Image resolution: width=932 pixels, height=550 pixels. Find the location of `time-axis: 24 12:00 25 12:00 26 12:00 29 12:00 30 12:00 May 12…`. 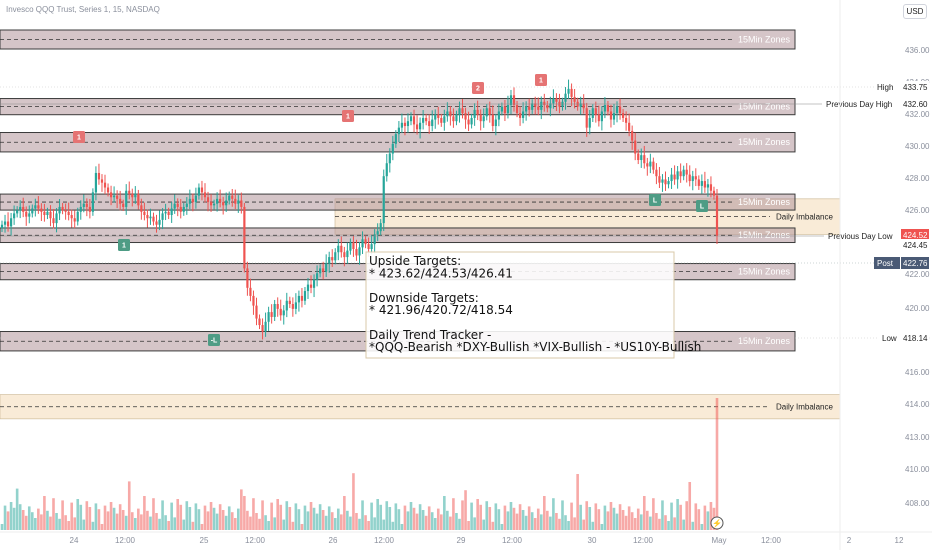

time-axis: 24 12:00 25 12:00 26 12:00 29 12:00 30 12:00 May 12… is located at coordinates (466, 530).